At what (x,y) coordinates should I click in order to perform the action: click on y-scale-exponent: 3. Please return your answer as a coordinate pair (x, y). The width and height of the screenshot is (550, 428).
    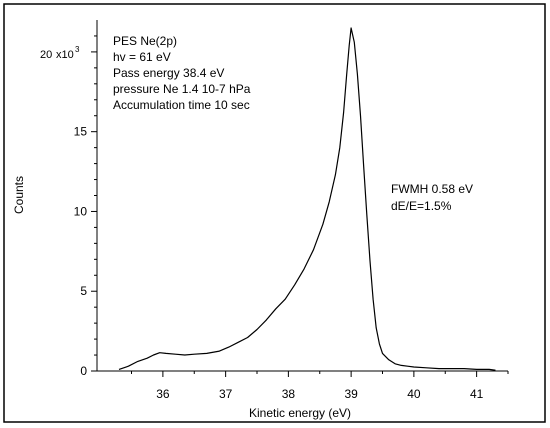
    Looking at the image, I should click on (77, 49).